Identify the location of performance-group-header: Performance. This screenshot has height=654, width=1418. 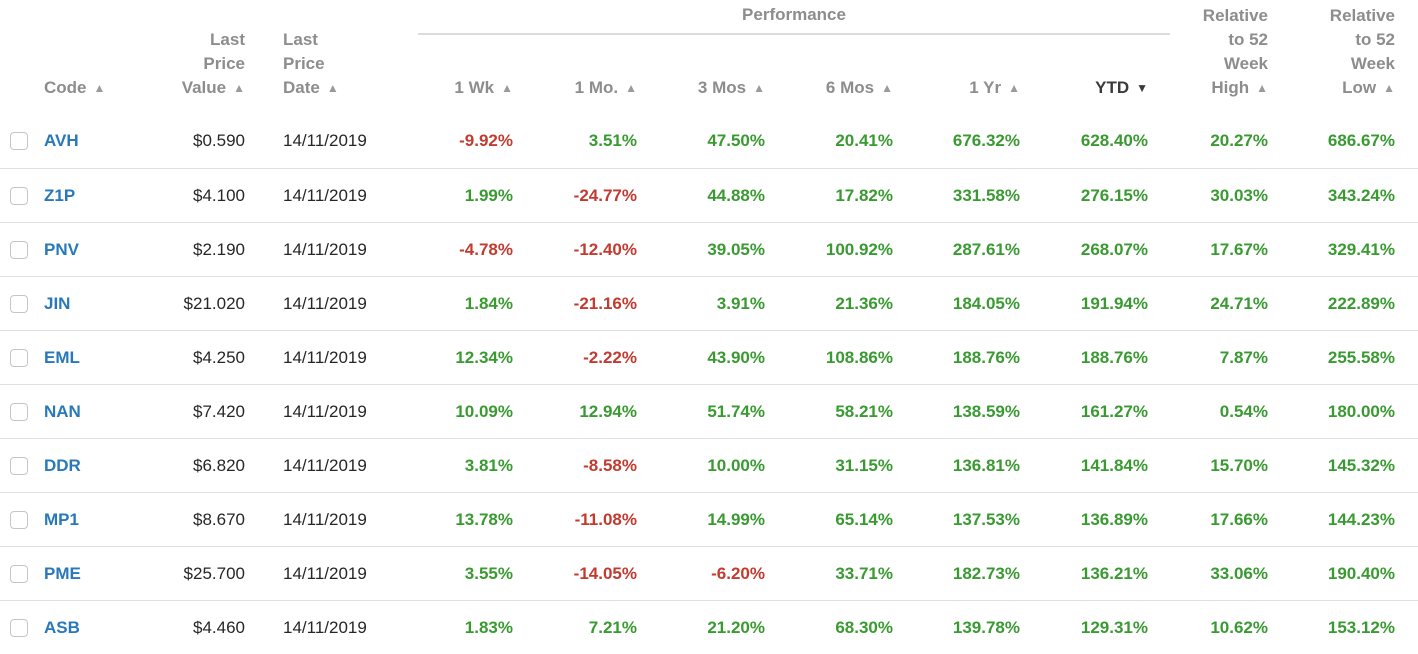
(794, 14).